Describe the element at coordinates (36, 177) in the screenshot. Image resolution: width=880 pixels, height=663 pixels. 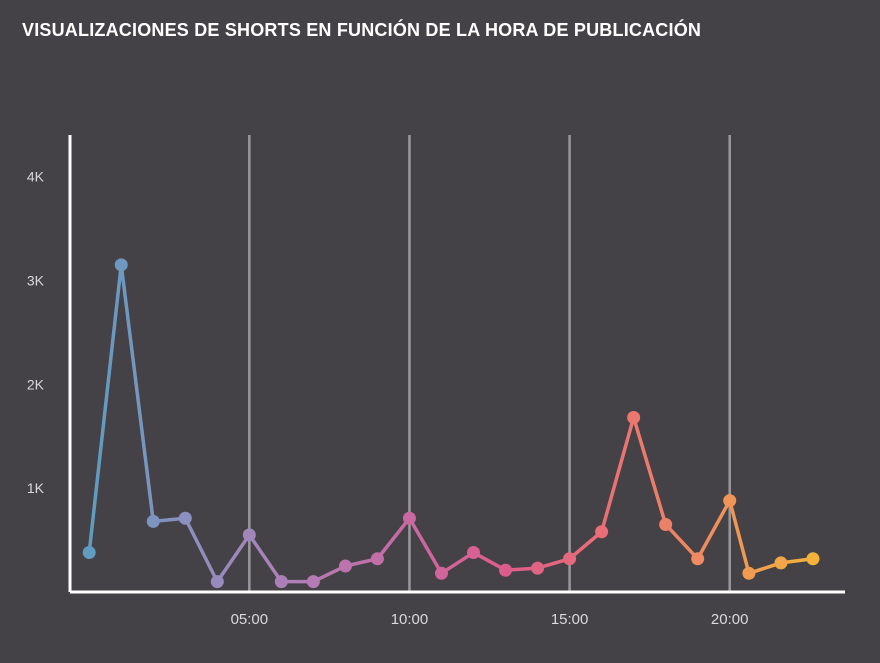
I see `y-tick-label: 4K` at that location.